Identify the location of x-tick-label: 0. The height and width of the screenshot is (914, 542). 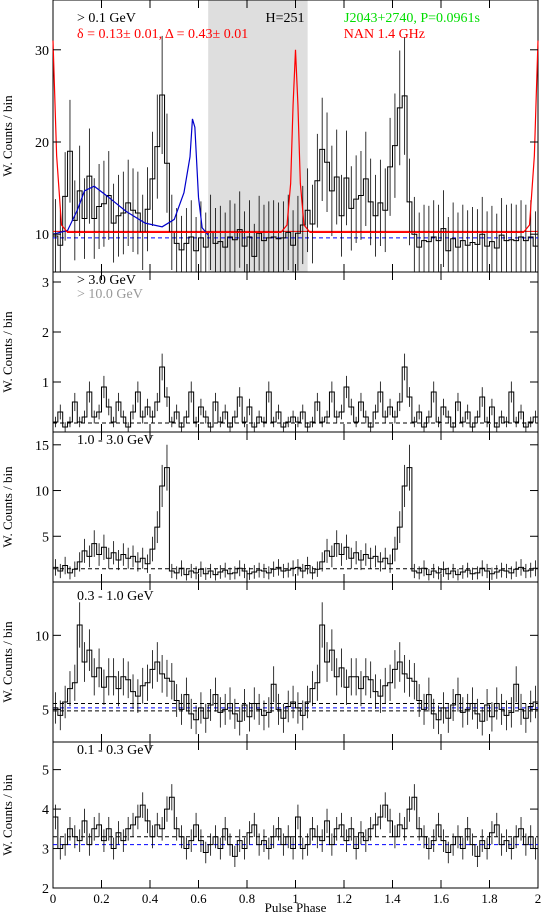
(53, 898).